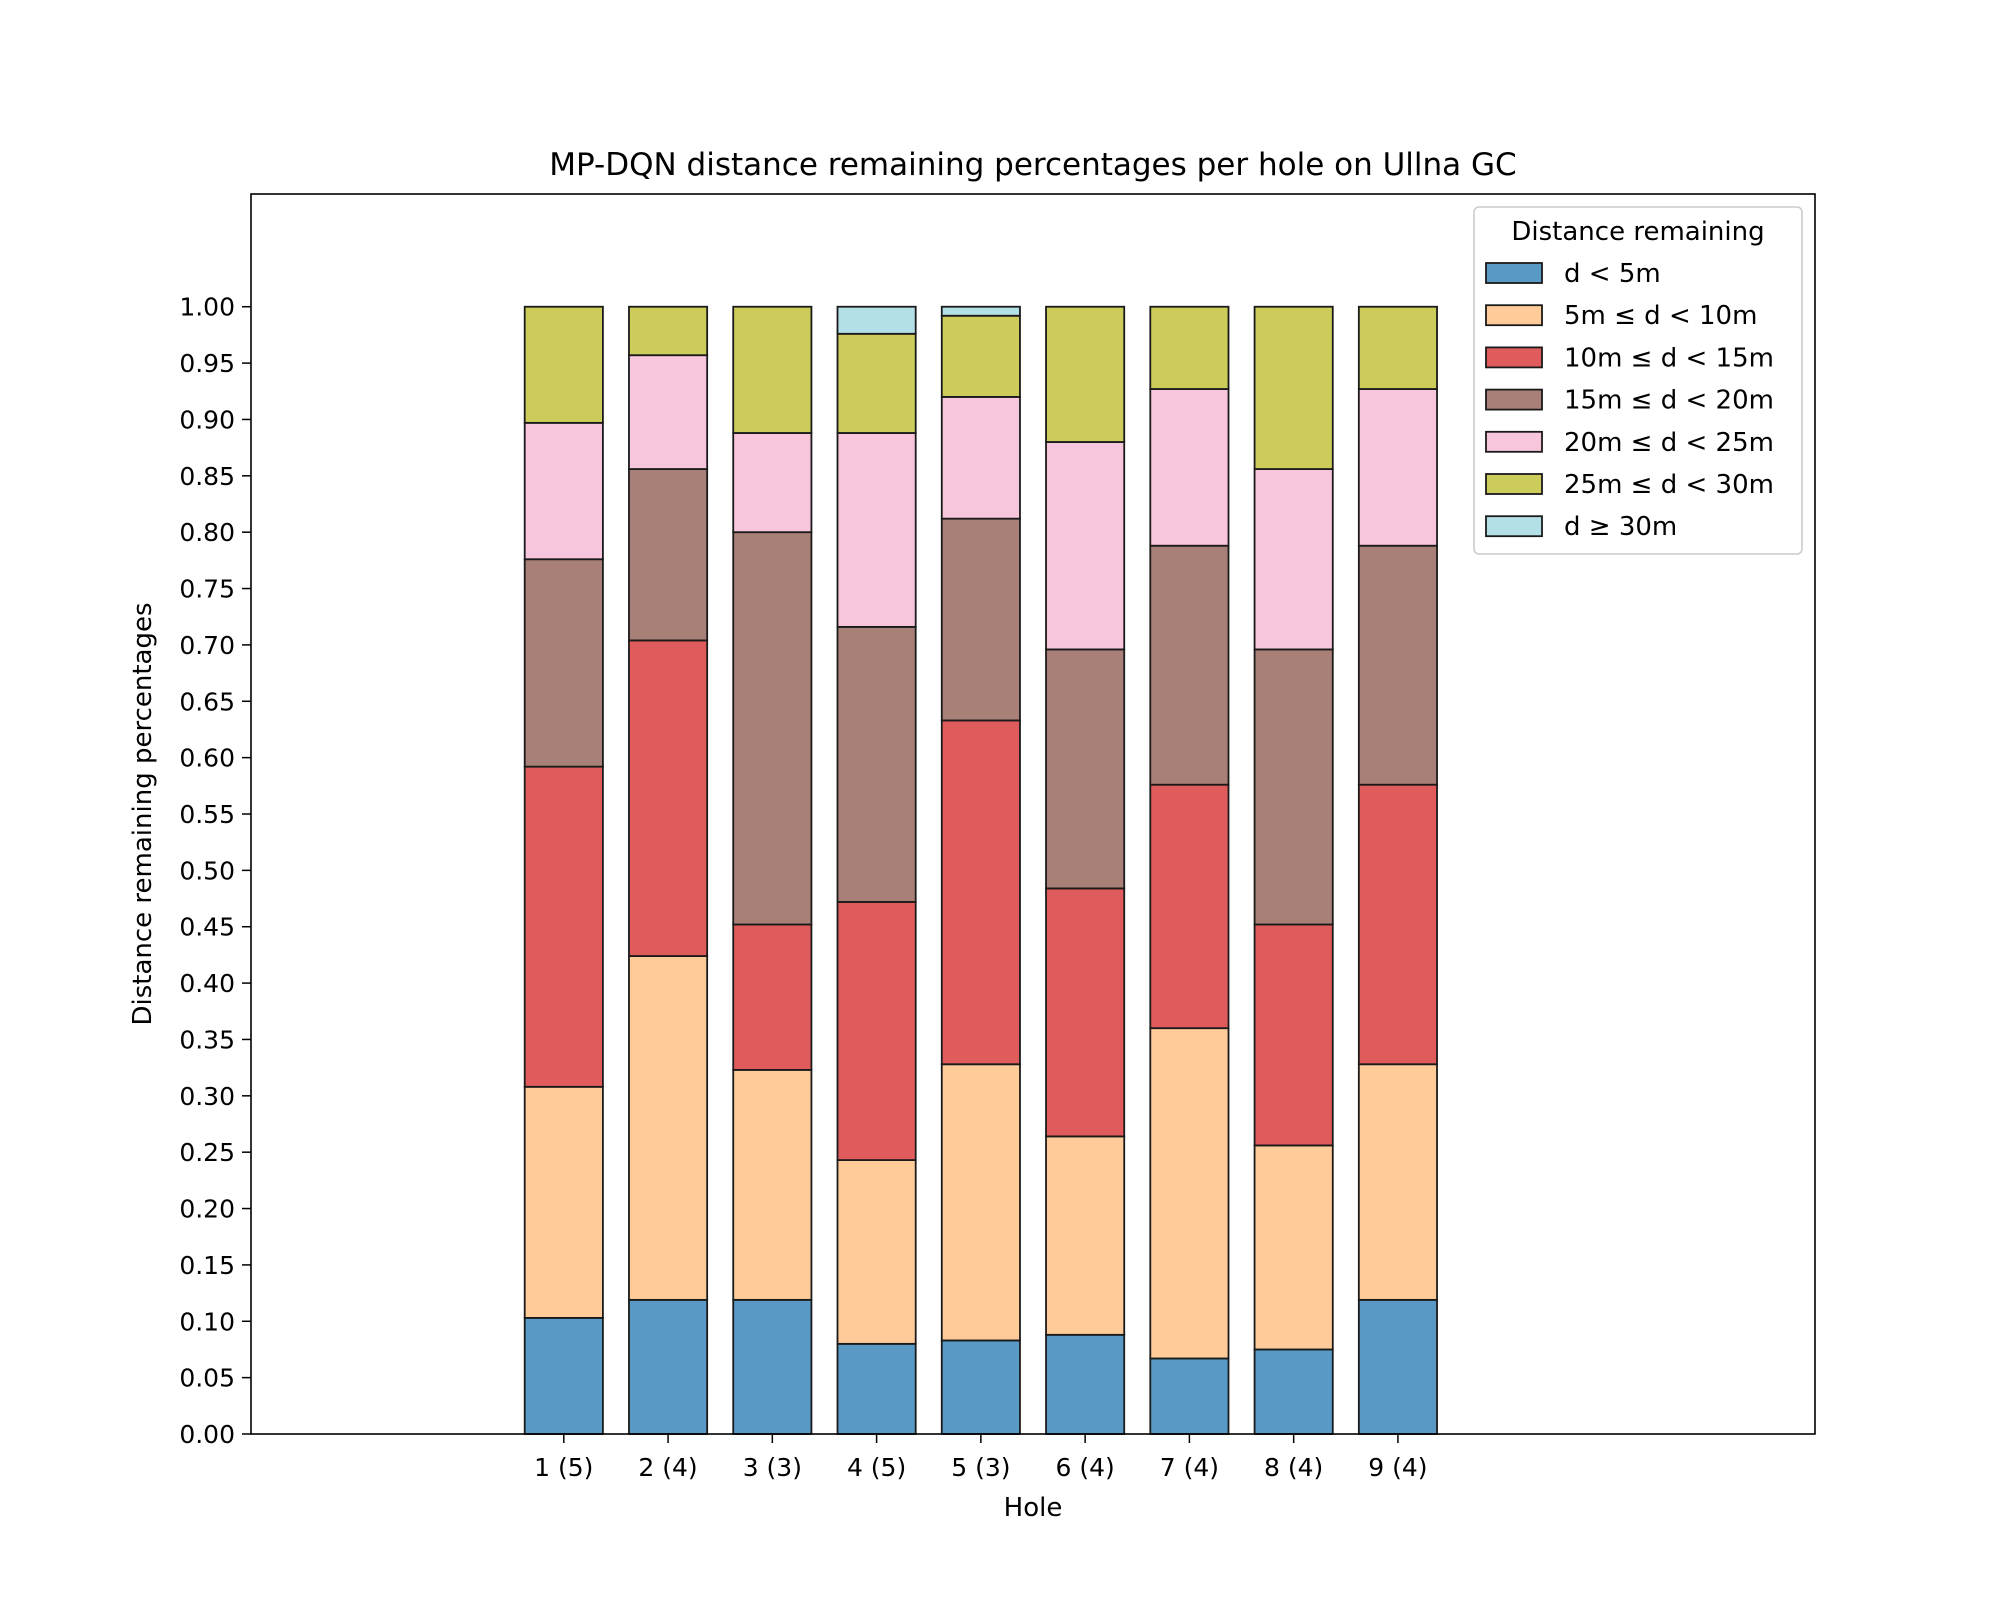  What do you see at coordinates (207, 363) in the screenshot?
I see `y-tick-label: 0.95` at bounding box center [207, 363].